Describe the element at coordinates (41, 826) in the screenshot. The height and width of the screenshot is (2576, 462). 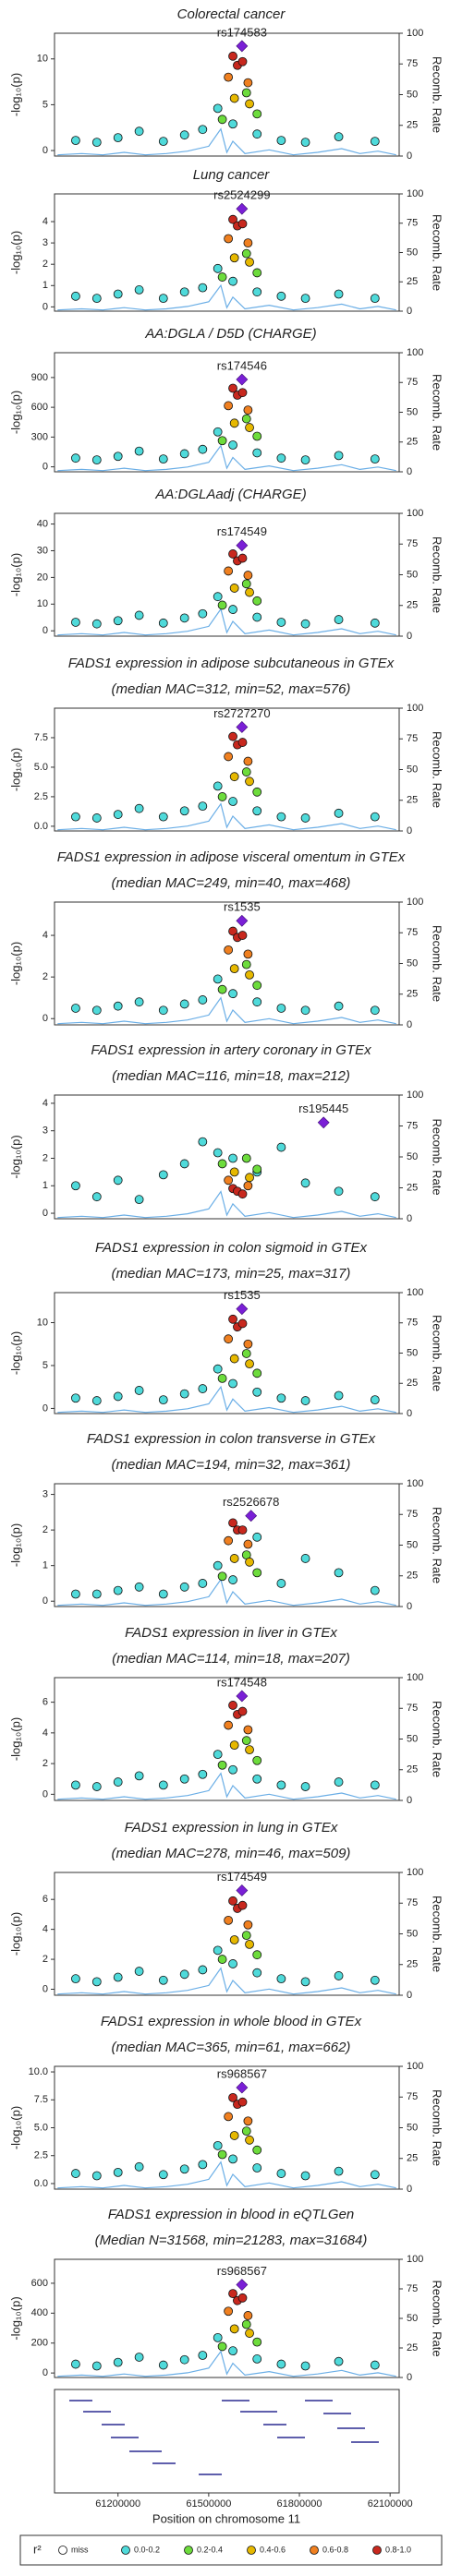
I see `y-tick-label: 0.0` at that location.